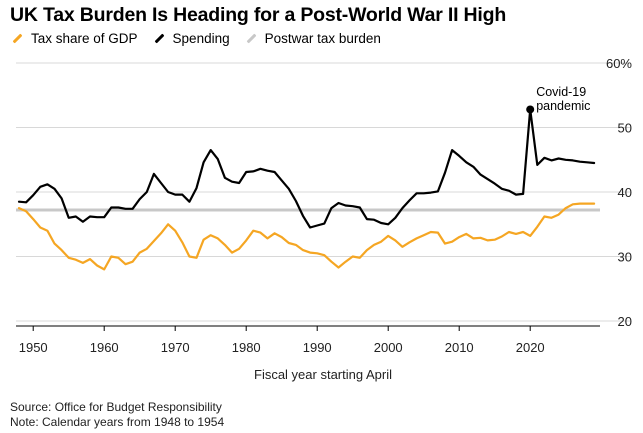  I want to click on y-axis: 20 30 40 50 60%, so click(619, 192).